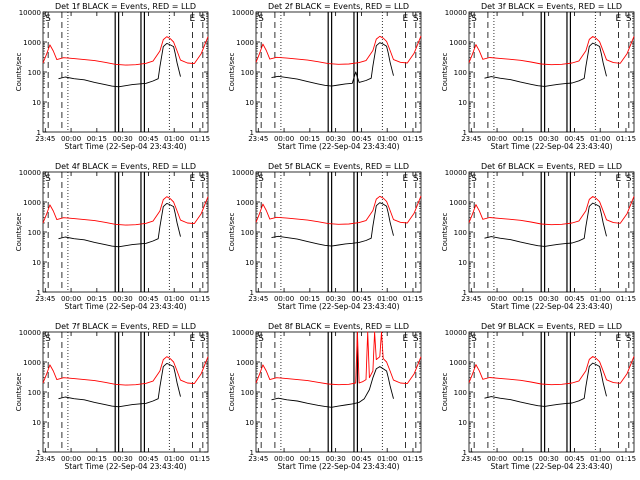  What do you see at coordinates (125, 6) in the screenshot?
I see `panel-title: Det 1f BLACK = Events, RED = LLD` at bounding box center [125, 6].